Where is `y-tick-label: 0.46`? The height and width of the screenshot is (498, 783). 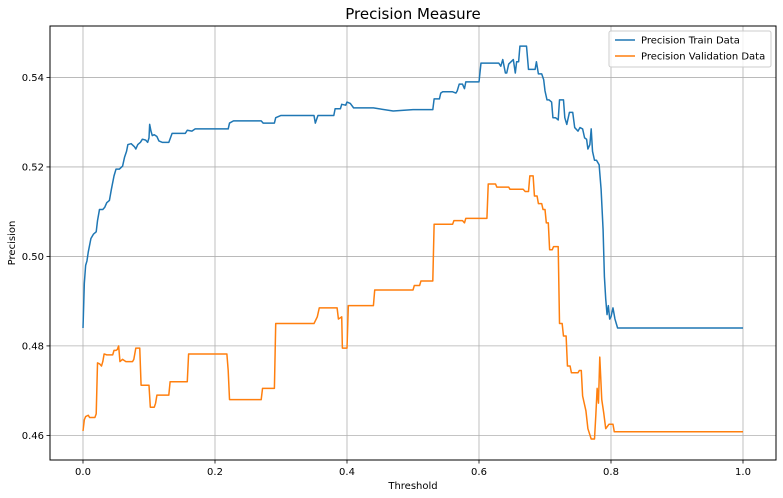
y-tick-label: 0.46 is located at coordinates (33, 436).